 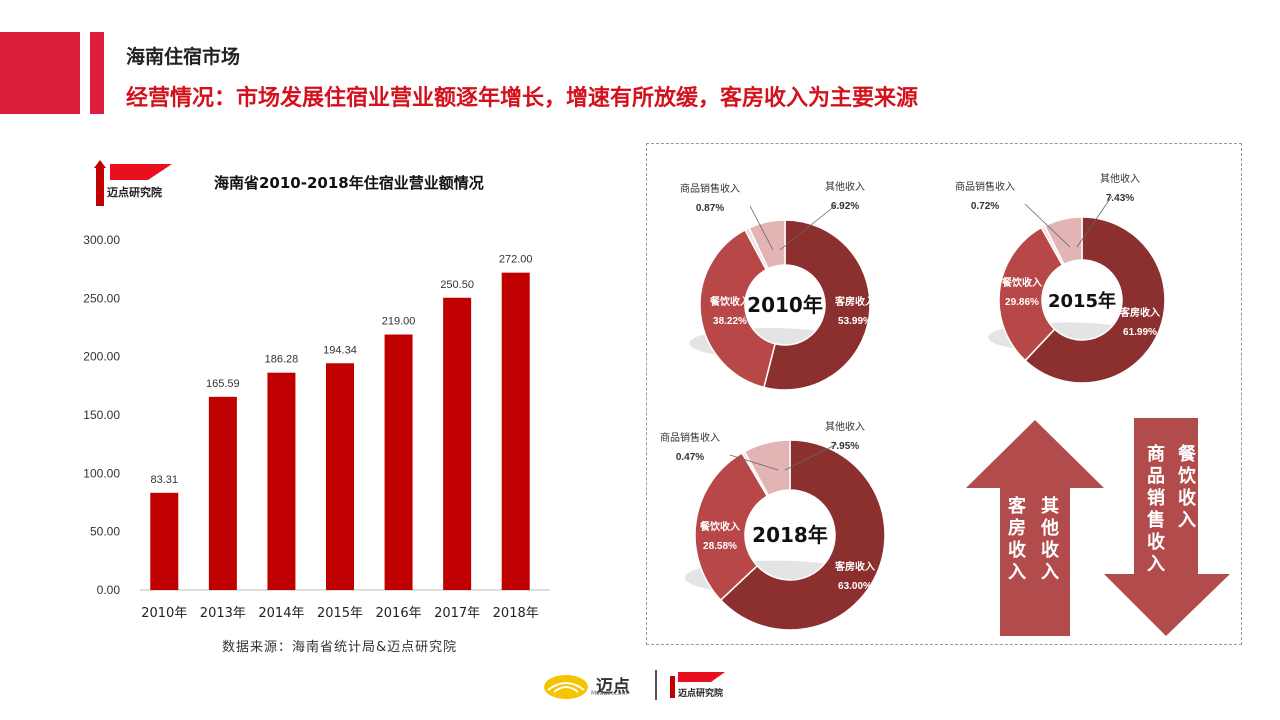 What do you see at coordinates (845, 446) in the screenshot?
I see `donut-slice-value: 7.95%` at bounding box center [845, 446].